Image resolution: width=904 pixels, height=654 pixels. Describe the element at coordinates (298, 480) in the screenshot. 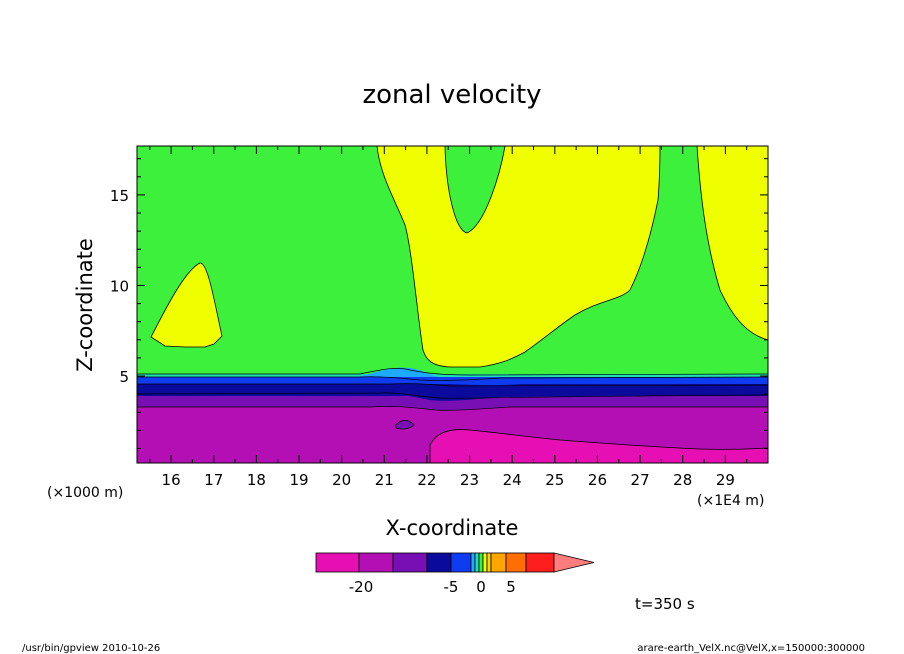

I see `x-tick-label: 19` at that location.